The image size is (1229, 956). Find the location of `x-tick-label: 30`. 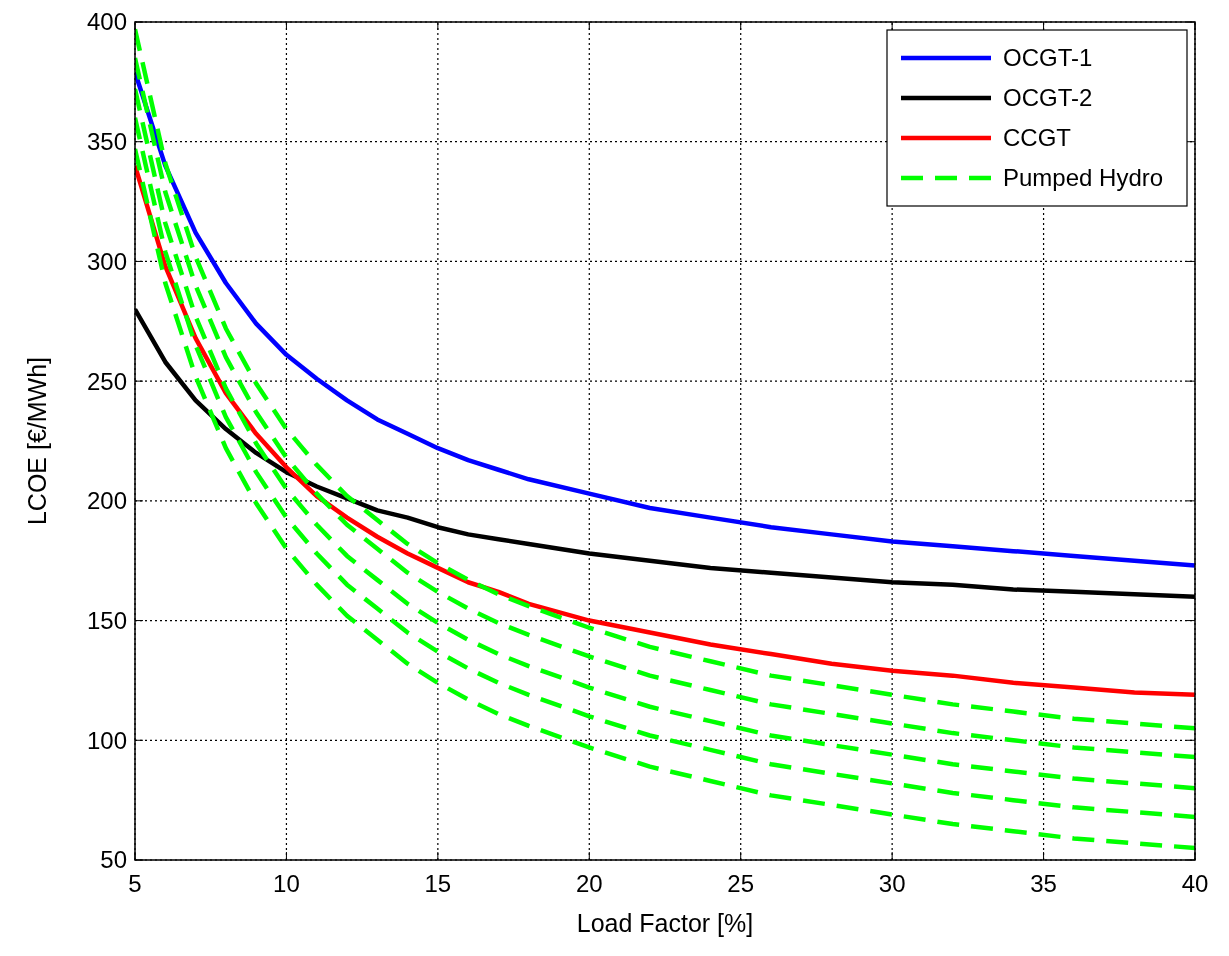

x-tick-label: 30 is located at coordinates (892, 883).